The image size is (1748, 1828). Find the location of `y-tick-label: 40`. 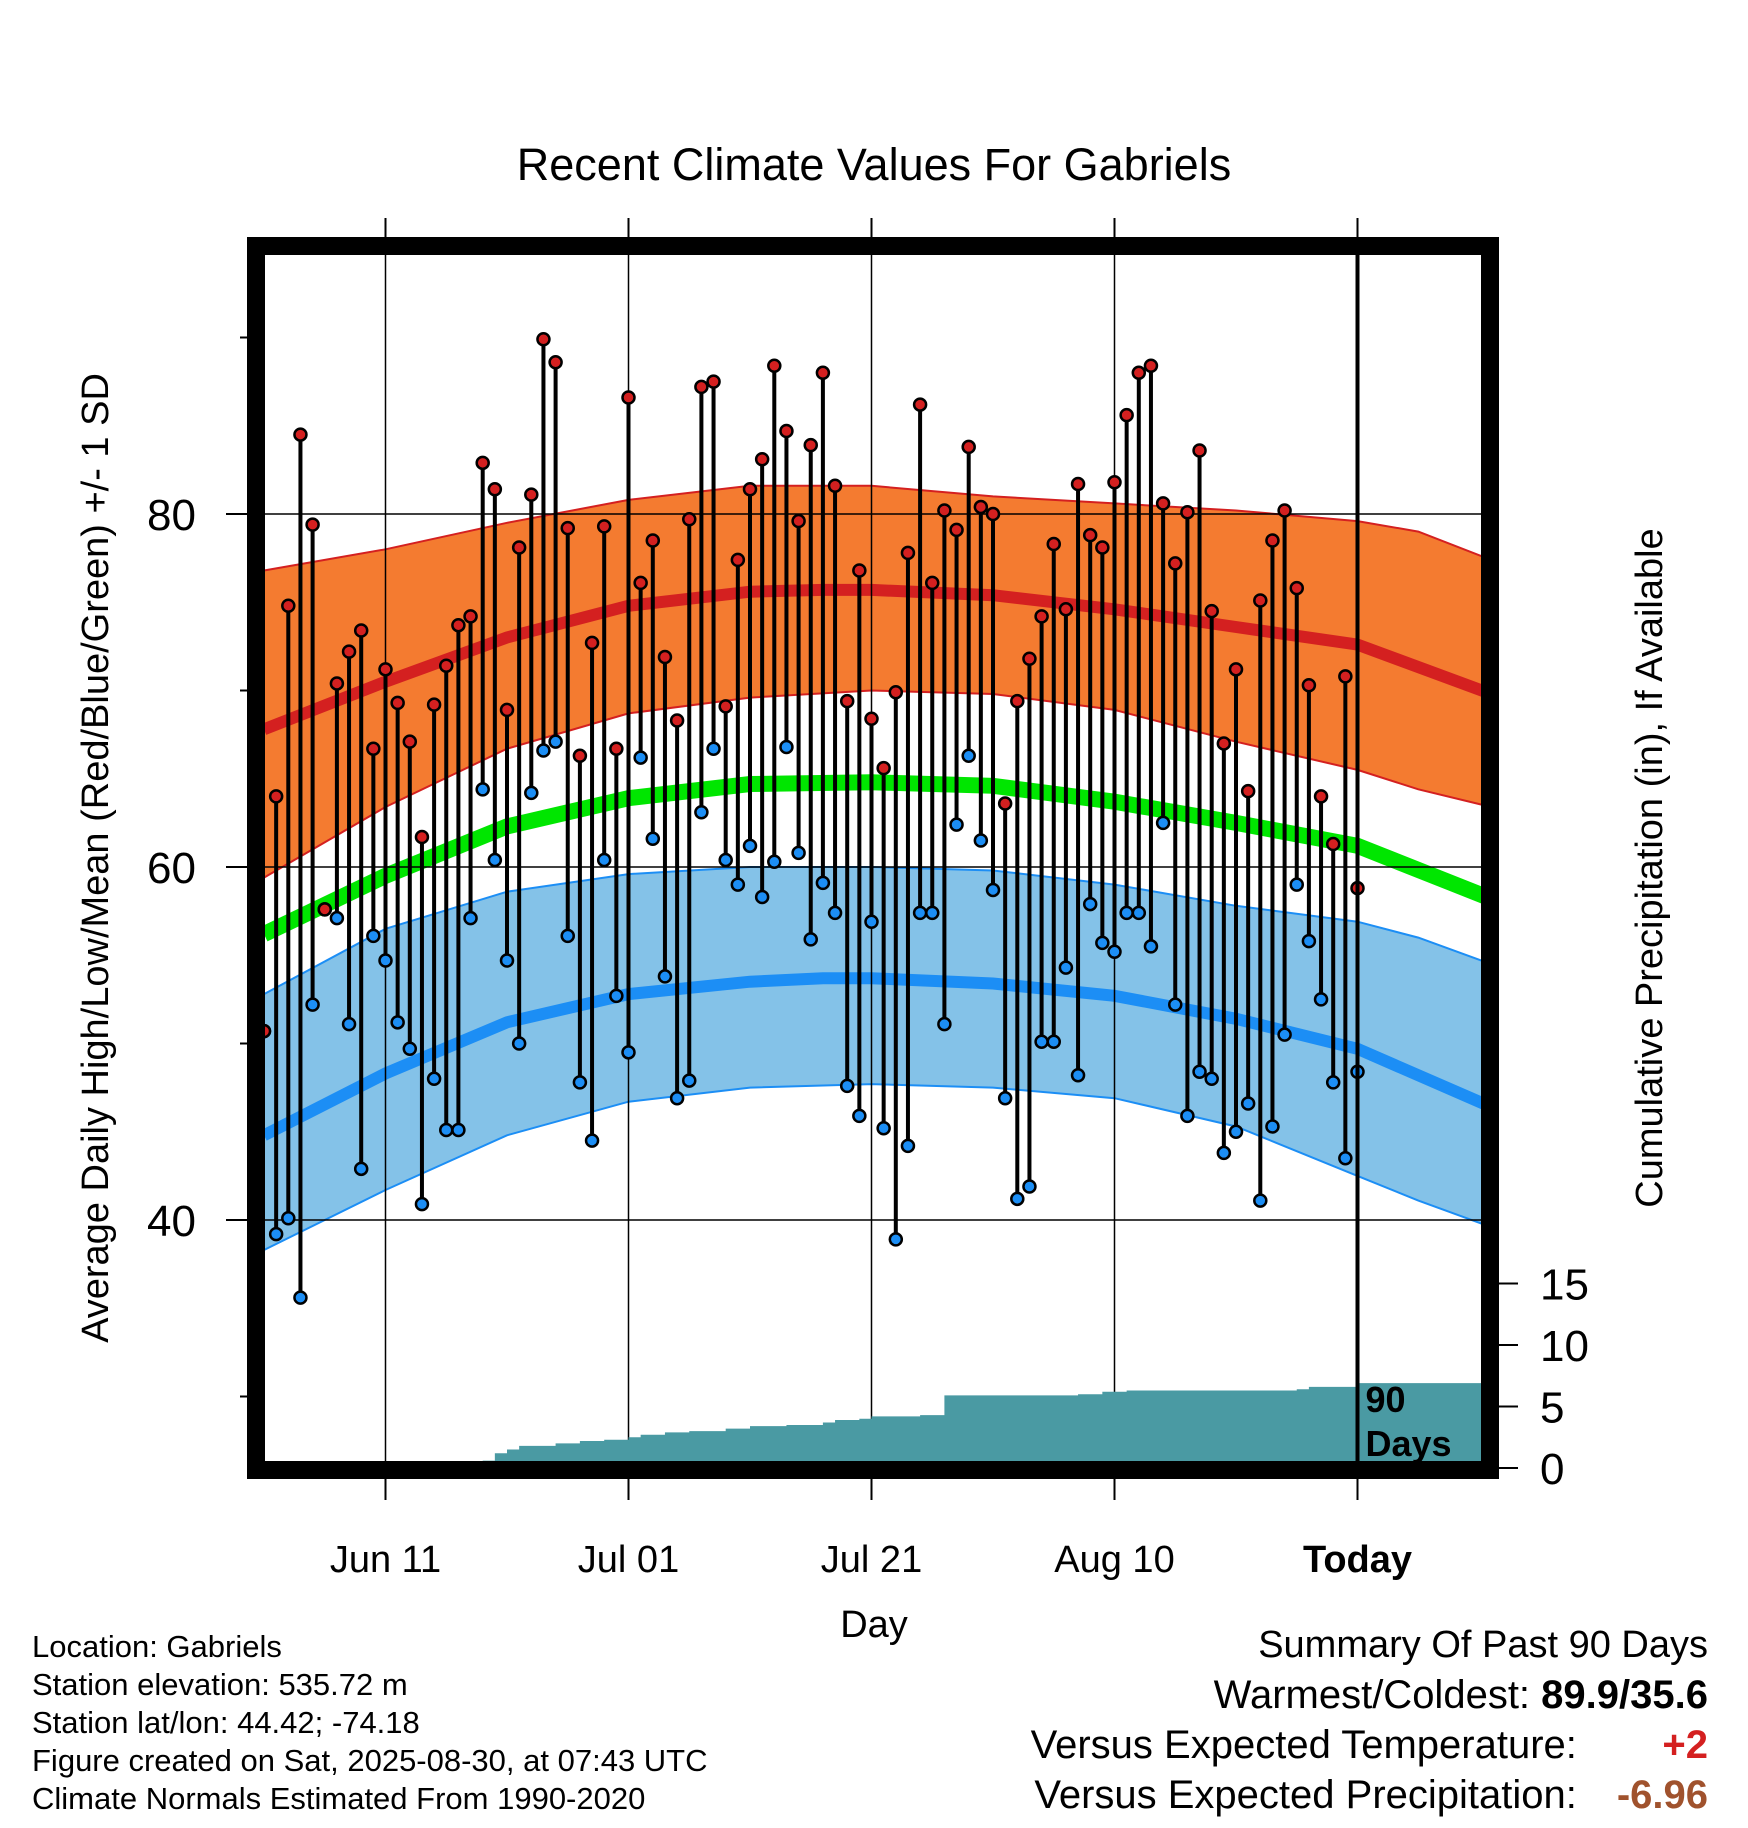

y-tick-label: 40 is located at coordinates (171, 1221).